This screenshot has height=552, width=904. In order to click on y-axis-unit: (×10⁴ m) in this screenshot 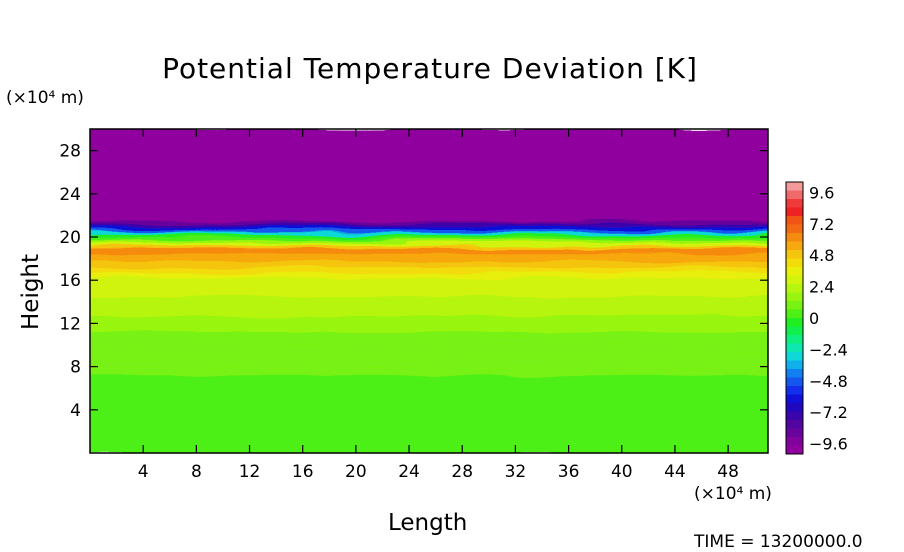, I will do `click(45, 98)`.